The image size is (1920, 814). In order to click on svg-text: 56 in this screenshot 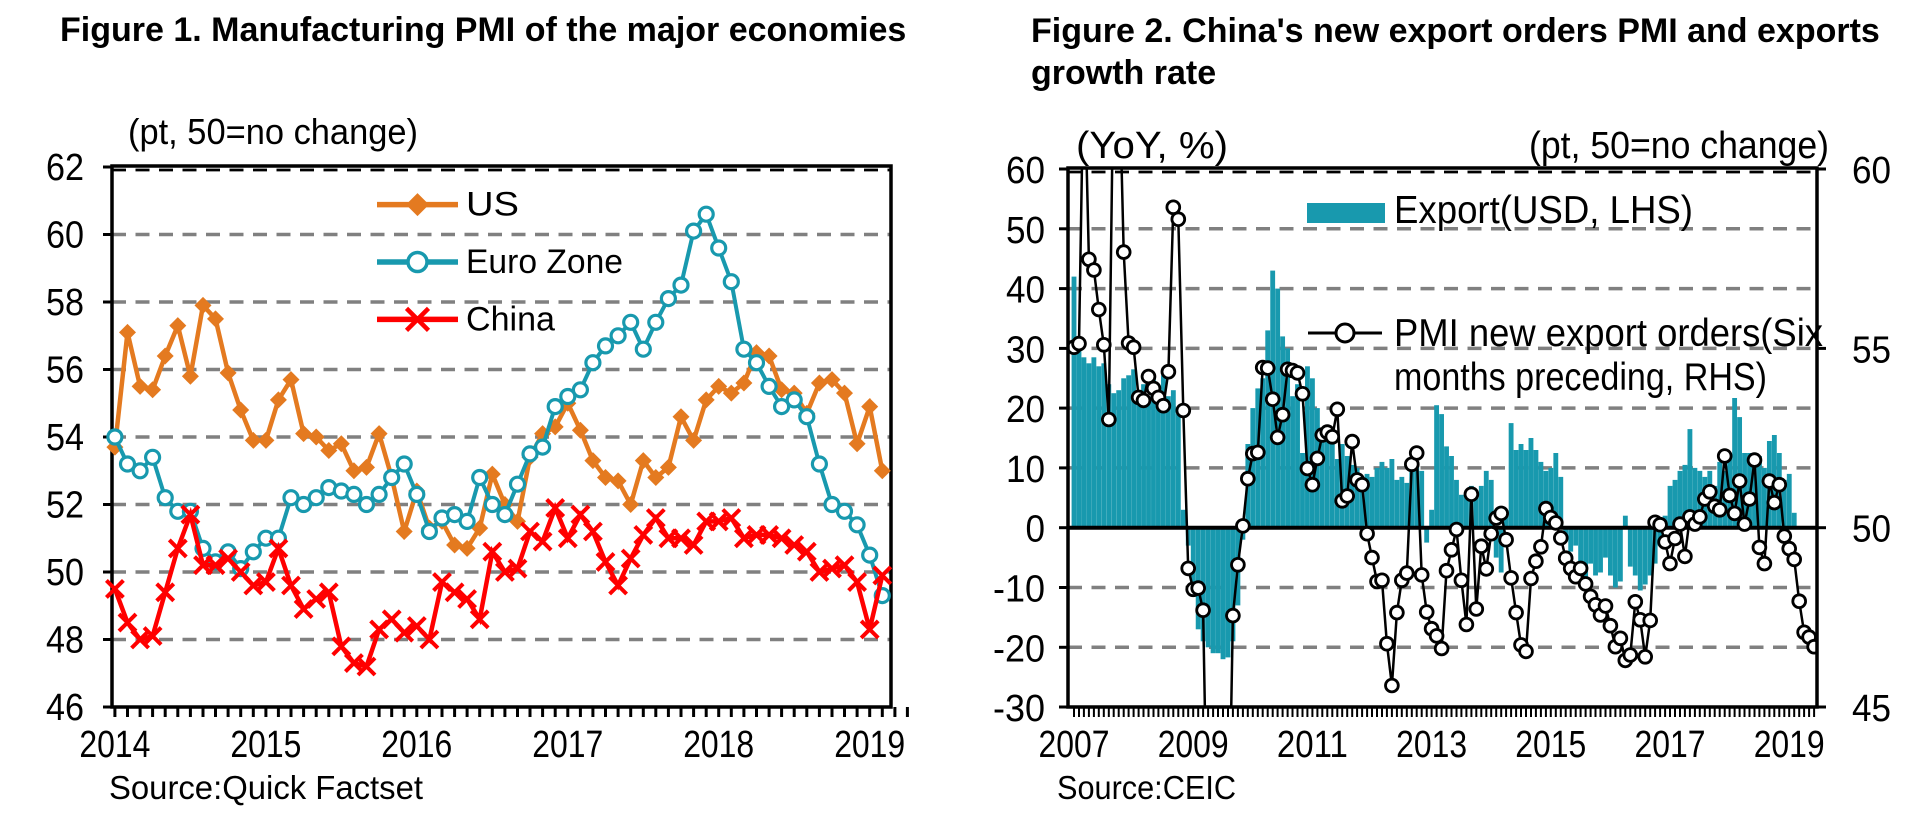, I will do `click(65, 371)`.